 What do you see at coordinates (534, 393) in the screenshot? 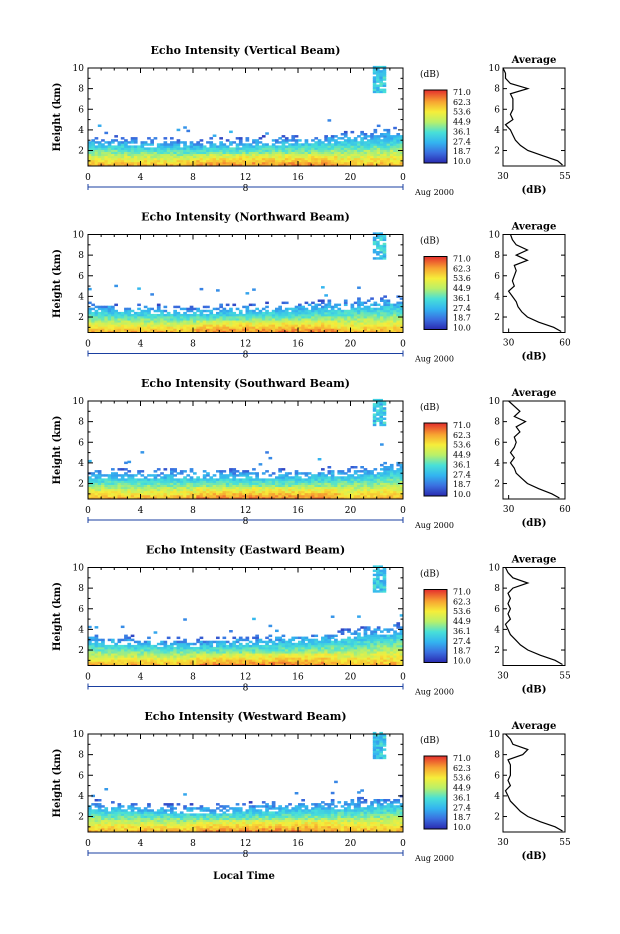
I see `average-title: Average` at bounding box center [534, 393].